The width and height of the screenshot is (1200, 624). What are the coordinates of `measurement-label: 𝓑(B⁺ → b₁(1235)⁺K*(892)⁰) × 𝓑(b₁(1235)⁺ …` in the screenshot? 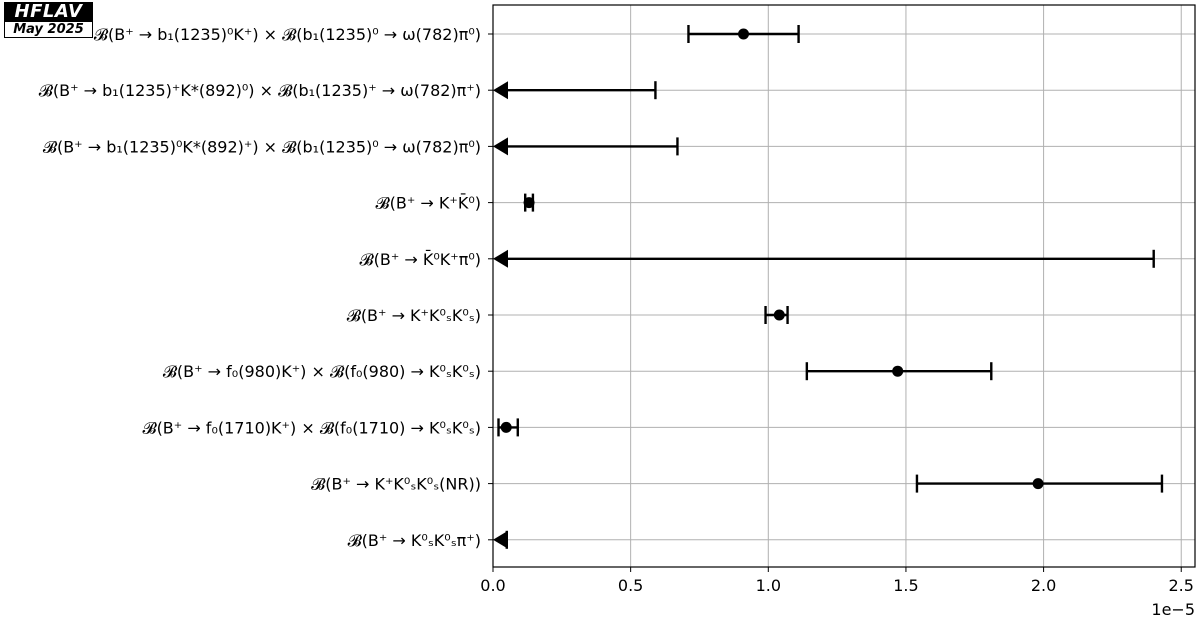 It's located at (260, 90).